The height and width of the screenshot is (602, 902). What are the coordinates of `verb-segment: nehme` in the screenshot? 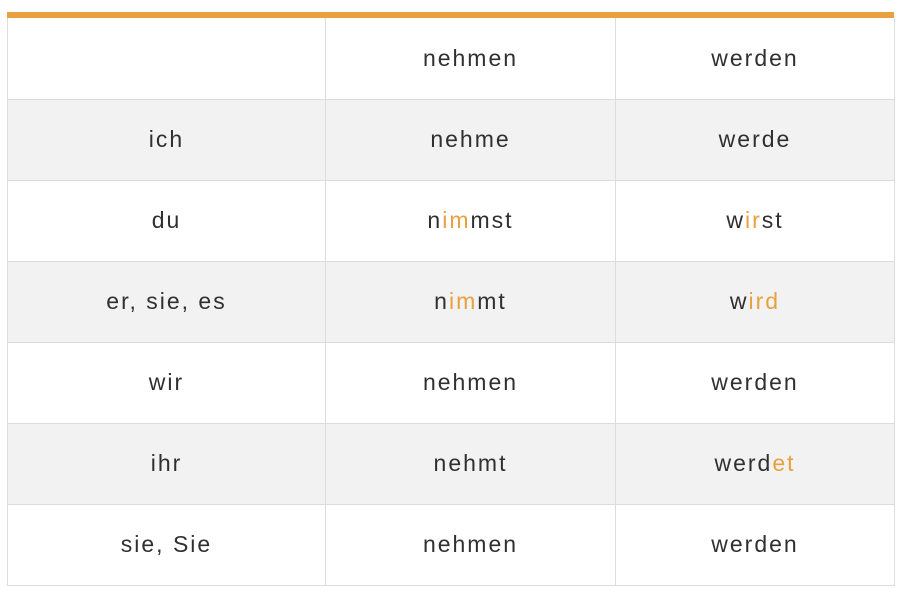 It's located at (470, 139).